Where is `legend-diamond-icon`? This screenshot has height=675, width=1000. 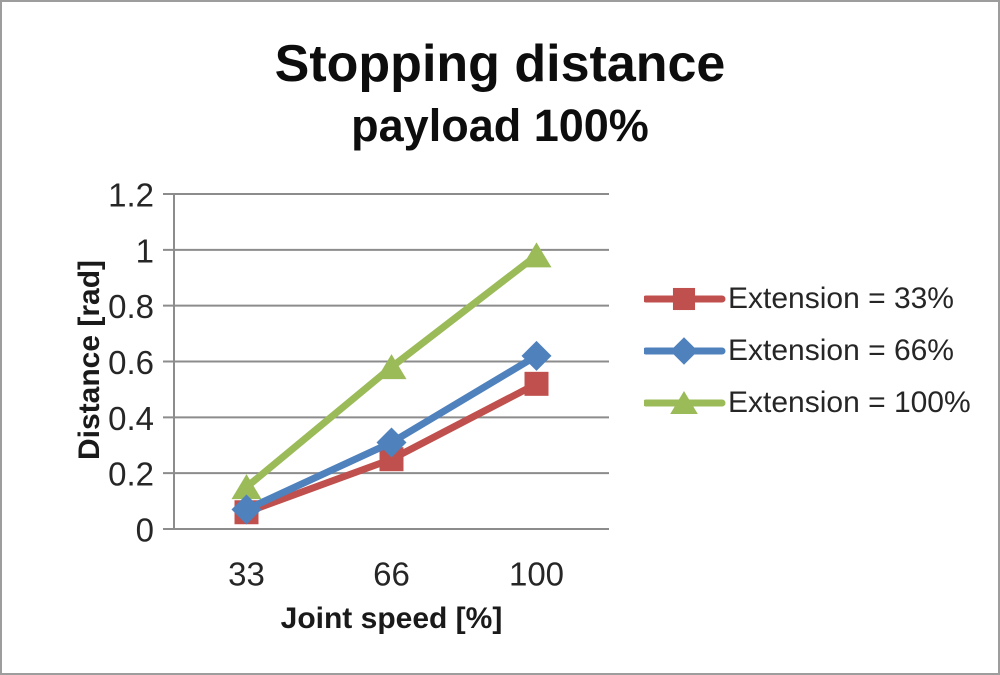
legend-diamond-icon is located at coordinates (684, 351).